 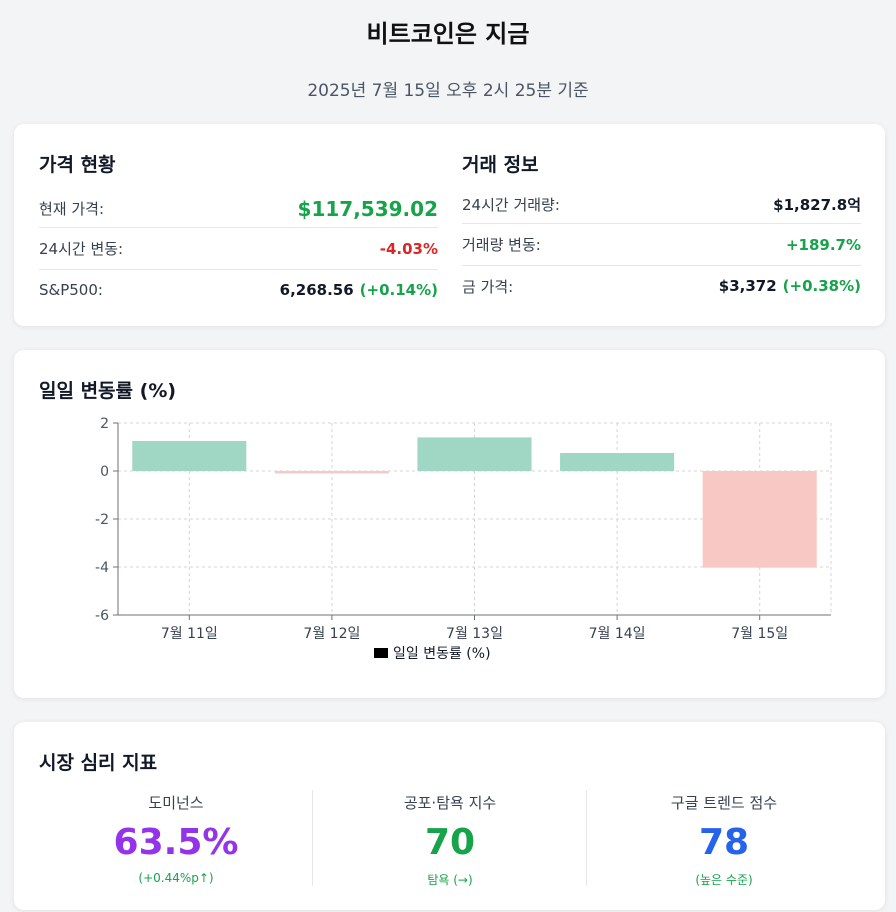 What do you see at coordinates (398, 290) in the screenshot?
I see `sp500-change: (+0.14%)` at bounding box center [398, 290].